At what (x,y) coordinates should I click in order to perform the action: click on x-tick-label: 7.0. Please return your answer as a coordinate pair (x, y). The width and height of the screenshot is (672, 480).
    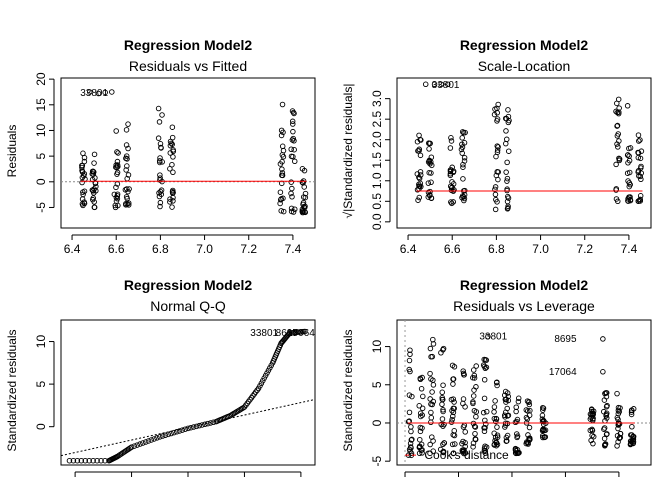
    Looking at the image, I should click on (540, 249).